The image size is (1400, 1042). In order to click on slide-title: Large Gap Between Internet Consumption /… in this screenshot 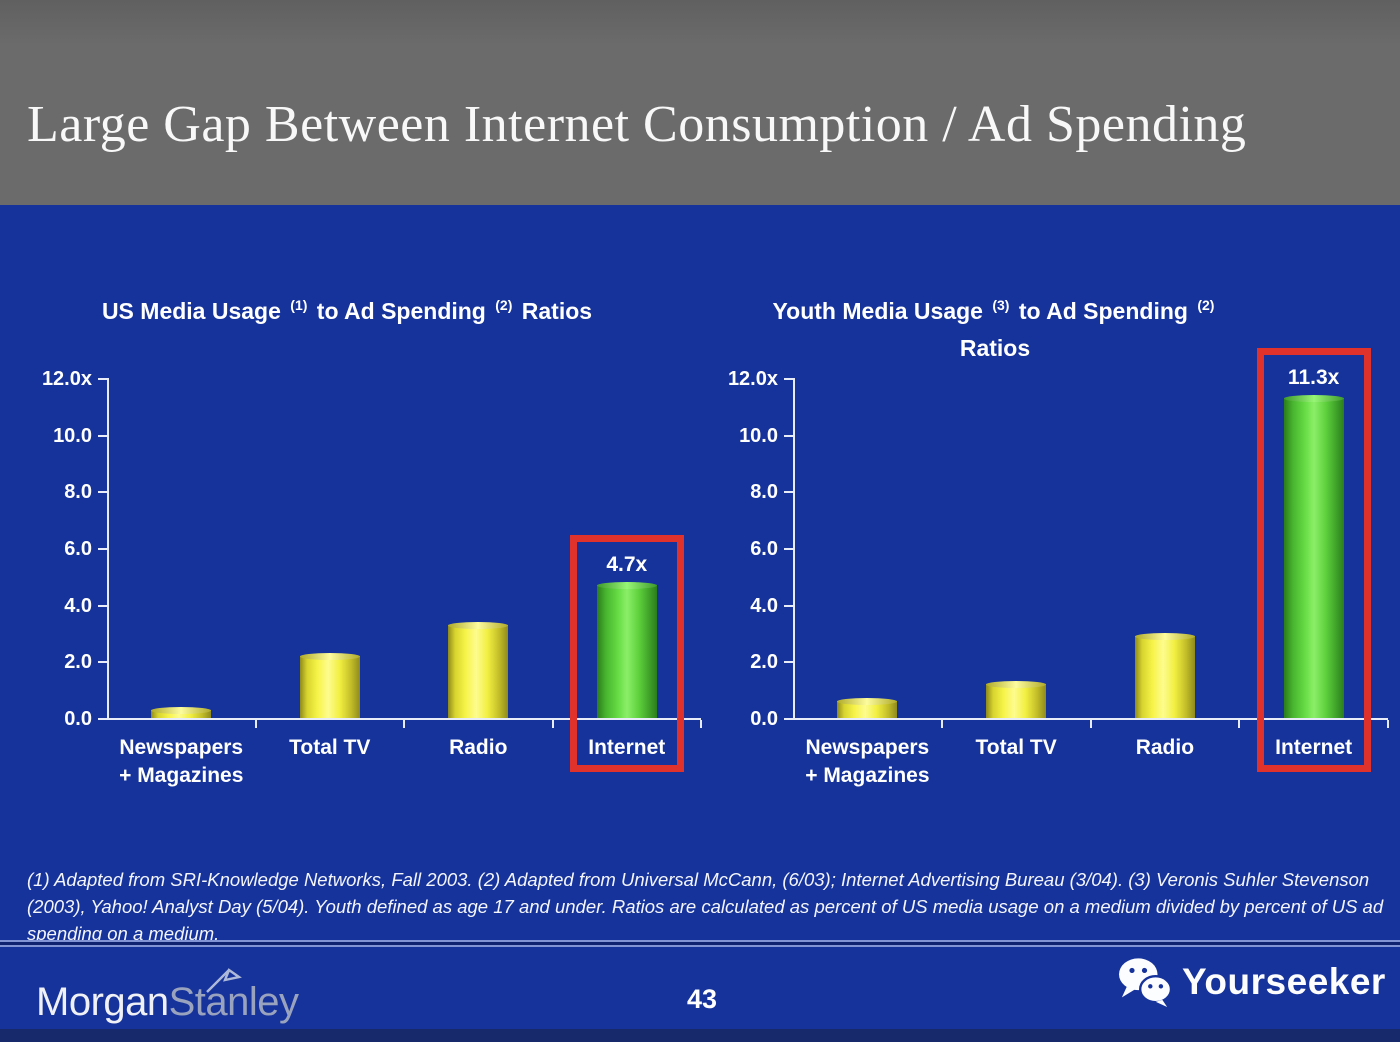, I will do `click(637, 124)`.